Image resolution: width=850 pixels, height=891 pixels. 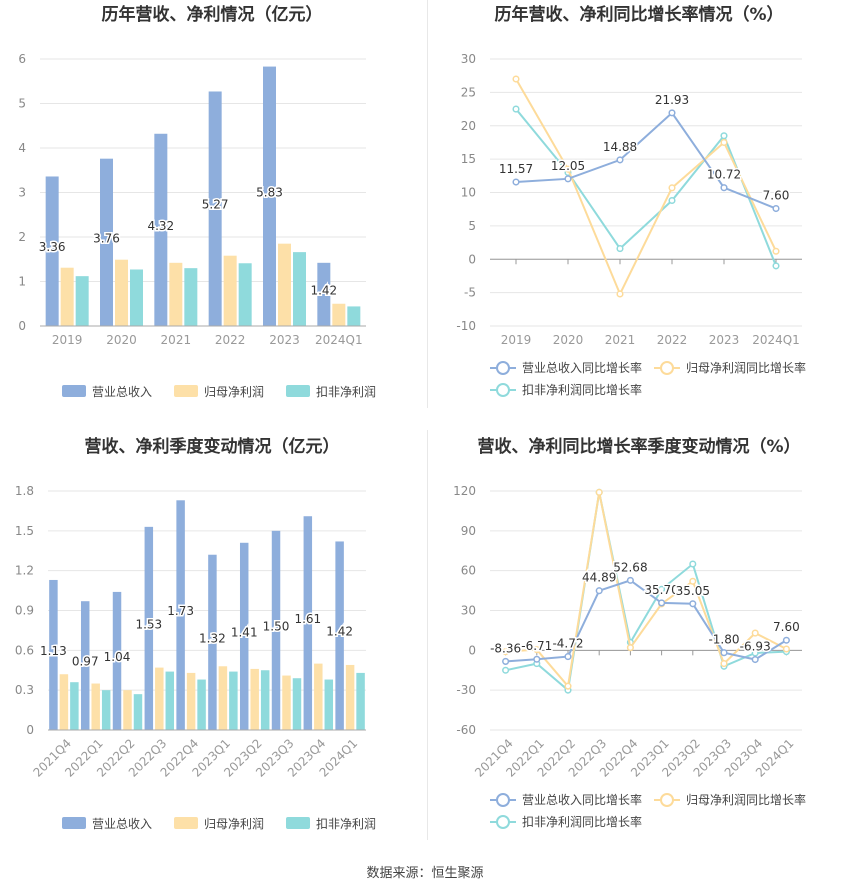 I want to click on bar-data-label: 1.41, so click(x=244, y=632).